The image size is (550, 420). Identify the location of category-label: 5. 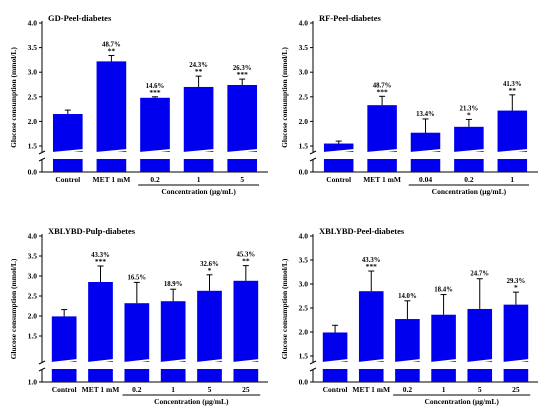
(480, 389).